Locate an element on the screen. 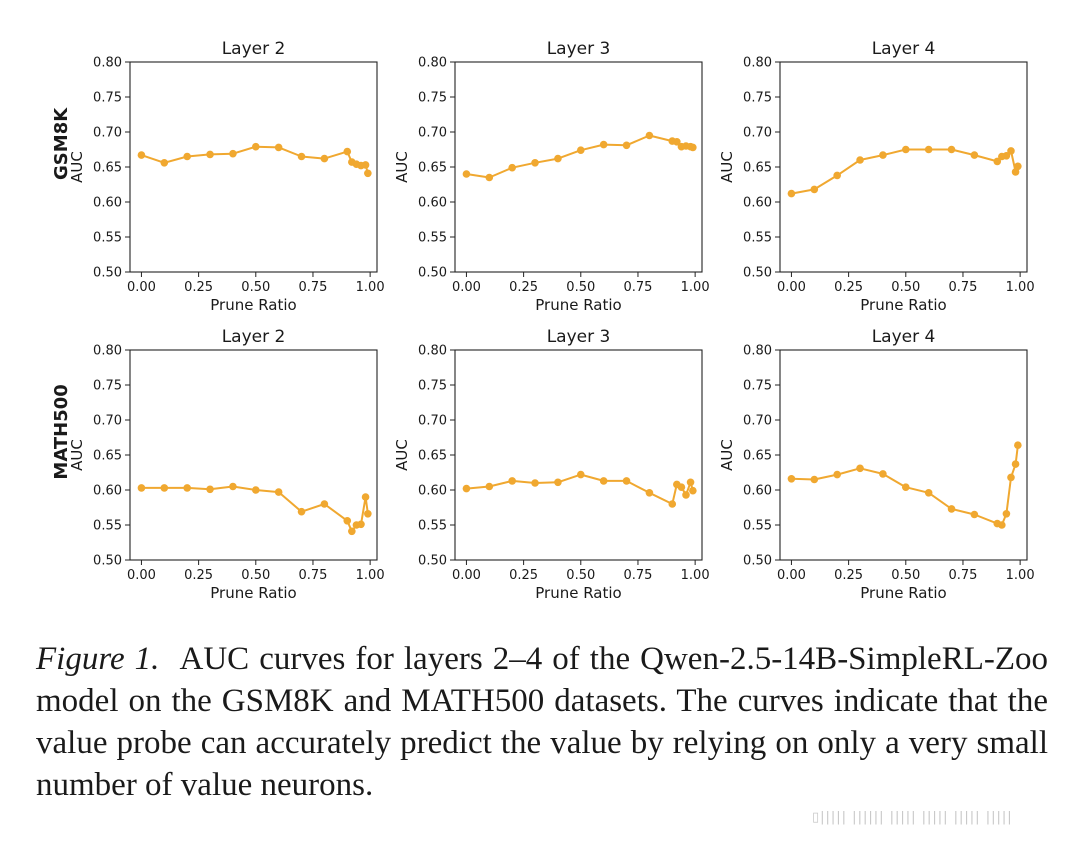  caption-label: Figure 1. is located at coordinates (98, 659).